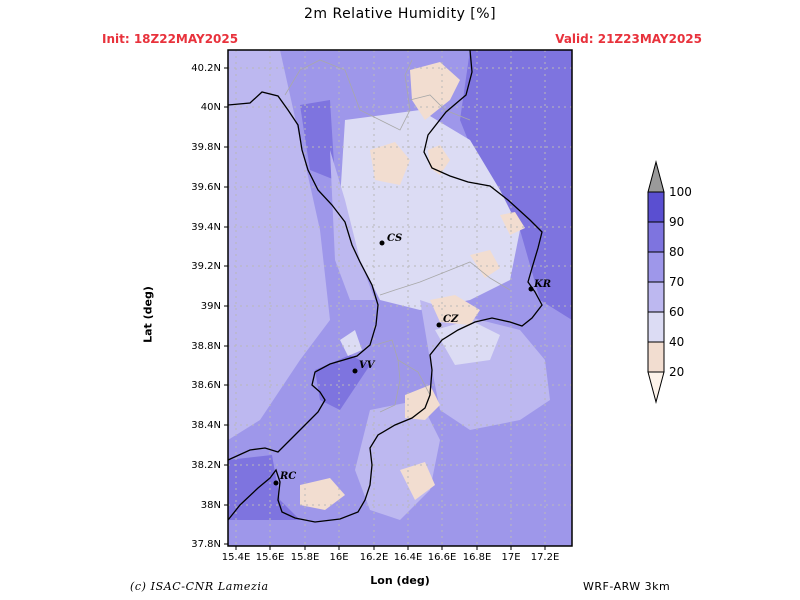  What do you see at coordinates (206, 385) in the screenshot?
I see `lat-tick-label: 38.6N` at bounding box center [206, 385].